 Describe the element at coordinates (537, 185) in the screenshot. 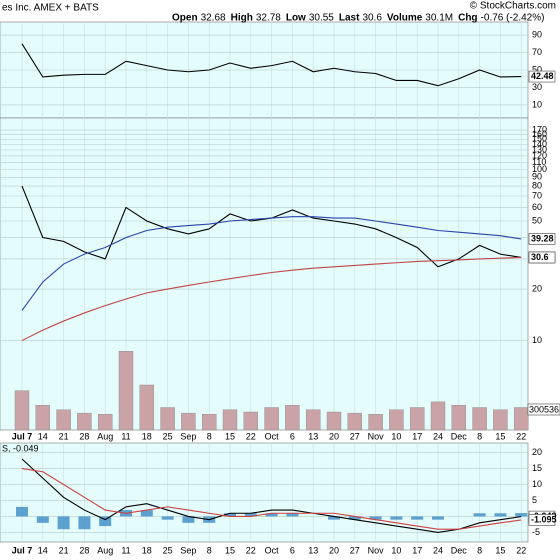

I see `y-tick-label: 80` at that location.